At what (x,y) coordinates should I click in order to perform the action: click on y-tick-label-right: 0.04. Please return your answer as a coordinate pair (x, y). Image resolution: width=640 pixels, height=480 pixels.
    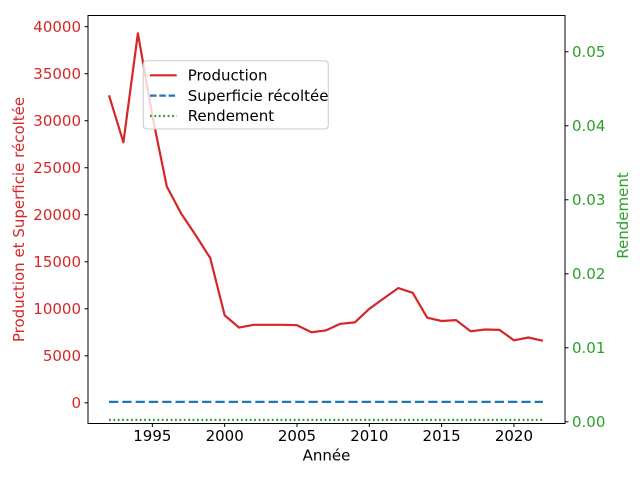
    Looking at the image, I should click on (588, 126).